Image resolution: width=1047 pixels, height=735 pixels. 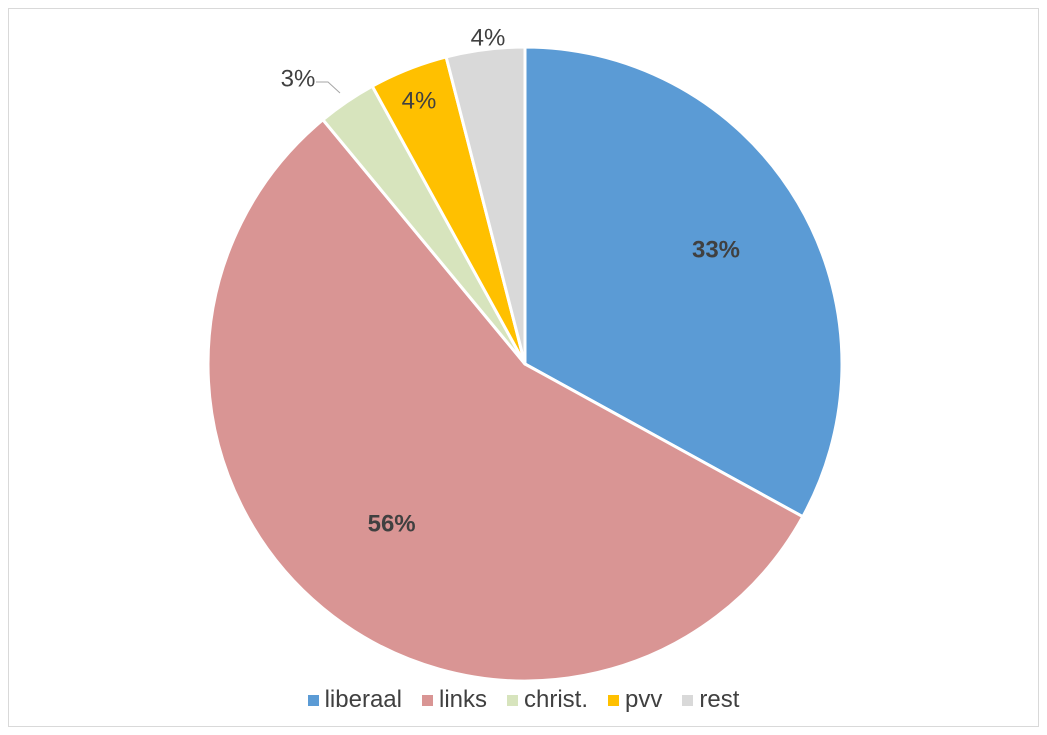 What do you see at coordinates (298, 78) in the screenshot?
I see `data-label-christ: 3%` at bounding box center [298, 78].